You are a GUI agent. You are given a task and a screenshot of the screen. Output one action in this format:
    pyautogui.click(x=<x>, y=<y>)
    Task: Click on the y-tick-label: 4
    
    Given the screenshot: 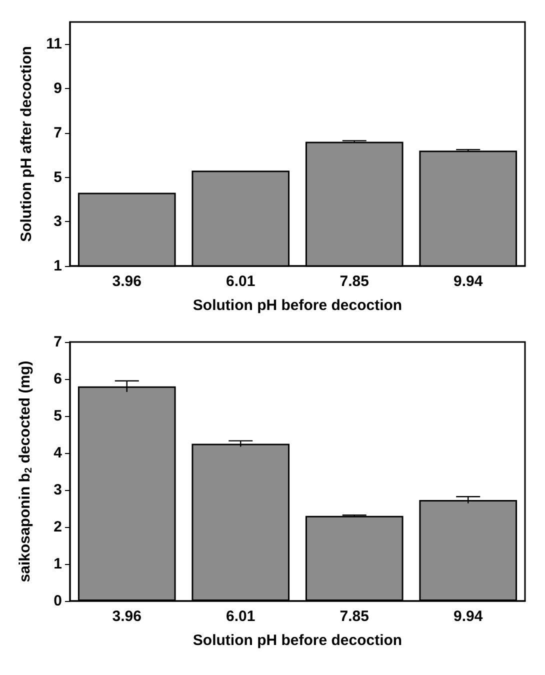 What is the action you would take?
    pyautogui.click(x=58, y=453)
    